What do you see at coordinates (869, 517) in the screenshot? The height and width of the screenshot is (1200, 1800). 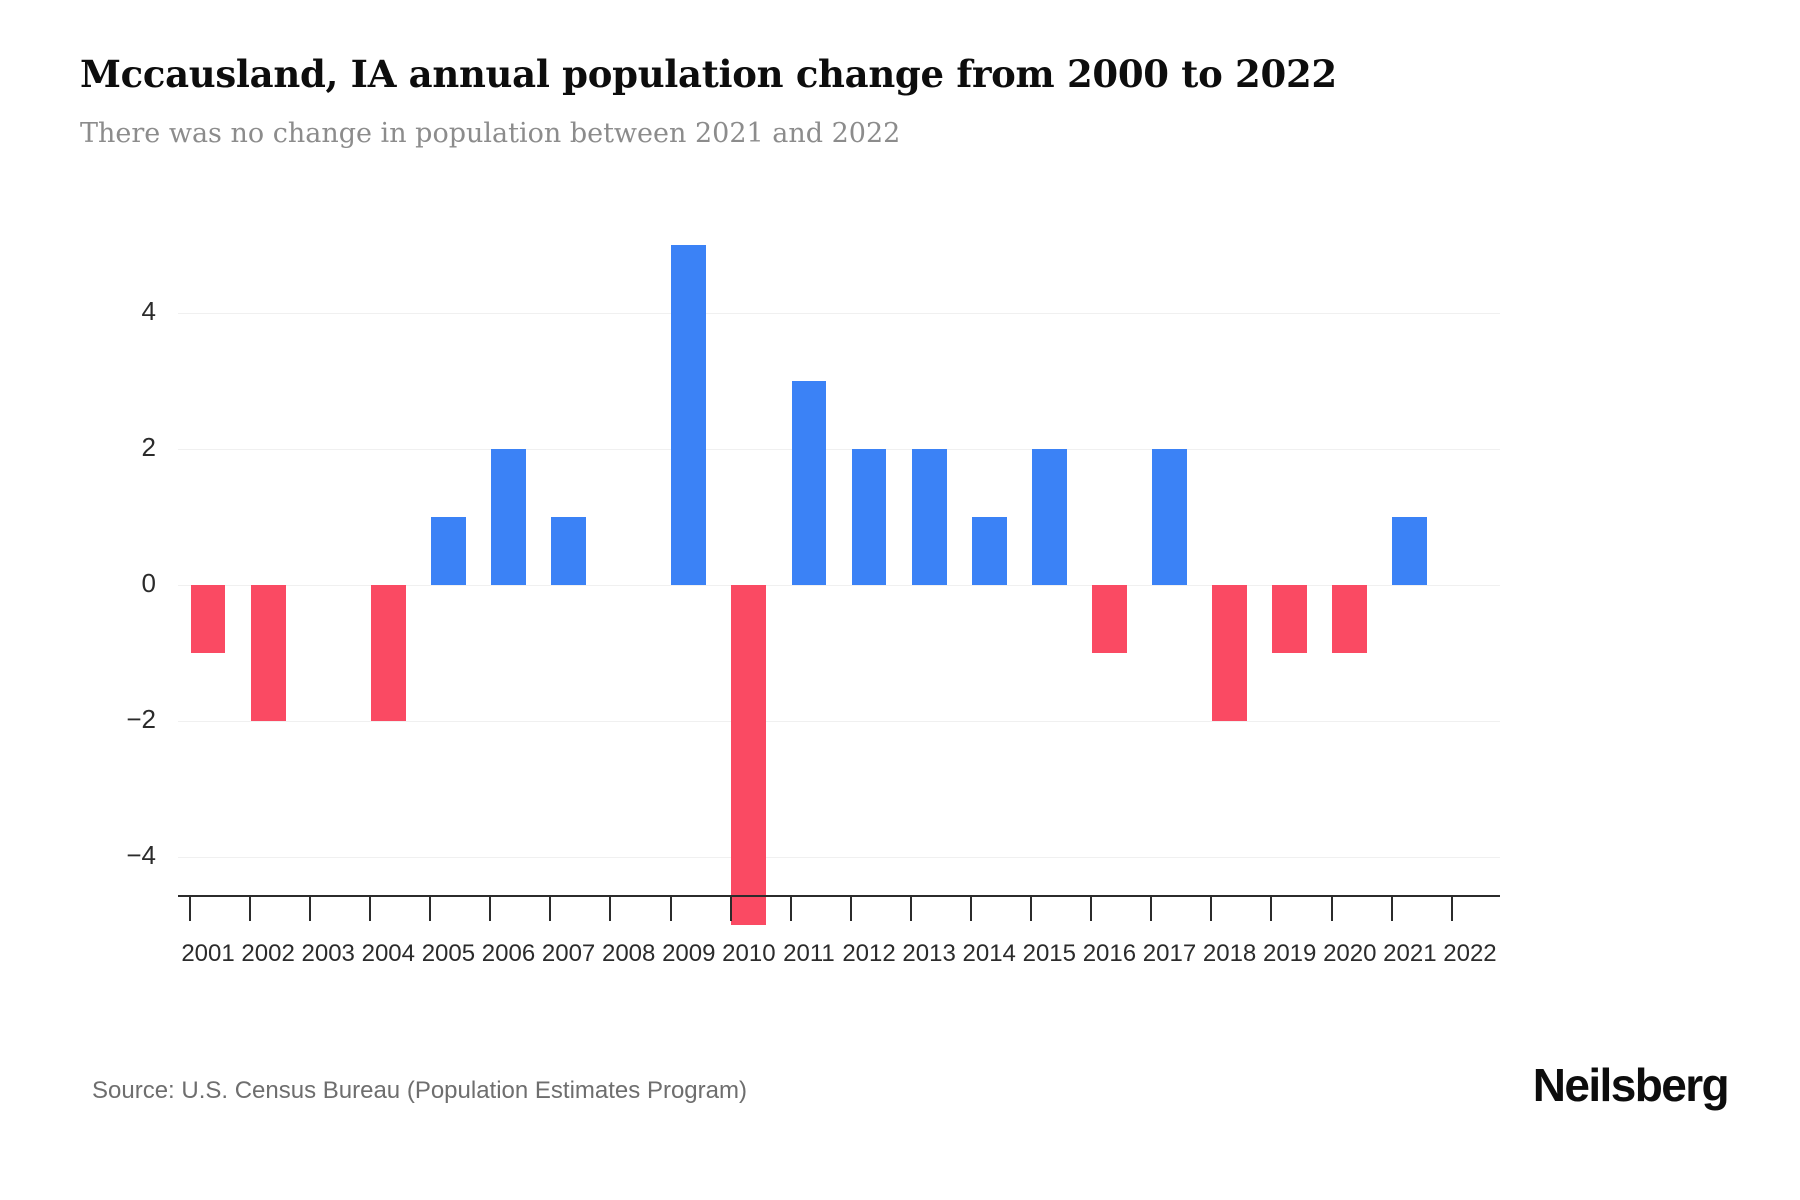 I see `bar-2012` at bounding box center [869, 517].